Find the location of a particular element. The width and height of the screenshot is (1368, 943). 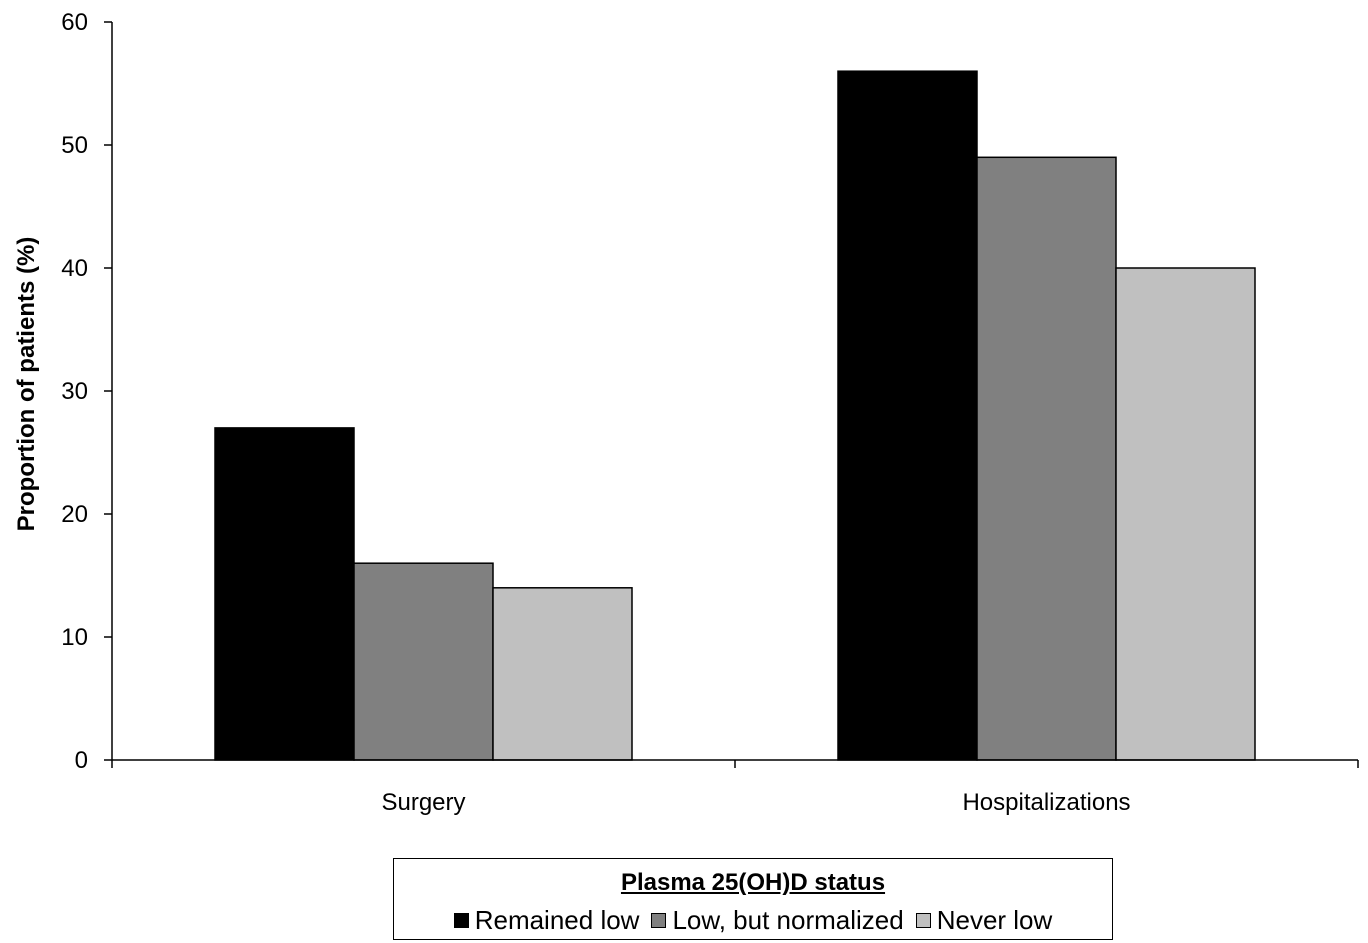

bar-hospitalizations-never-low is located at coordinates (1185, 514).